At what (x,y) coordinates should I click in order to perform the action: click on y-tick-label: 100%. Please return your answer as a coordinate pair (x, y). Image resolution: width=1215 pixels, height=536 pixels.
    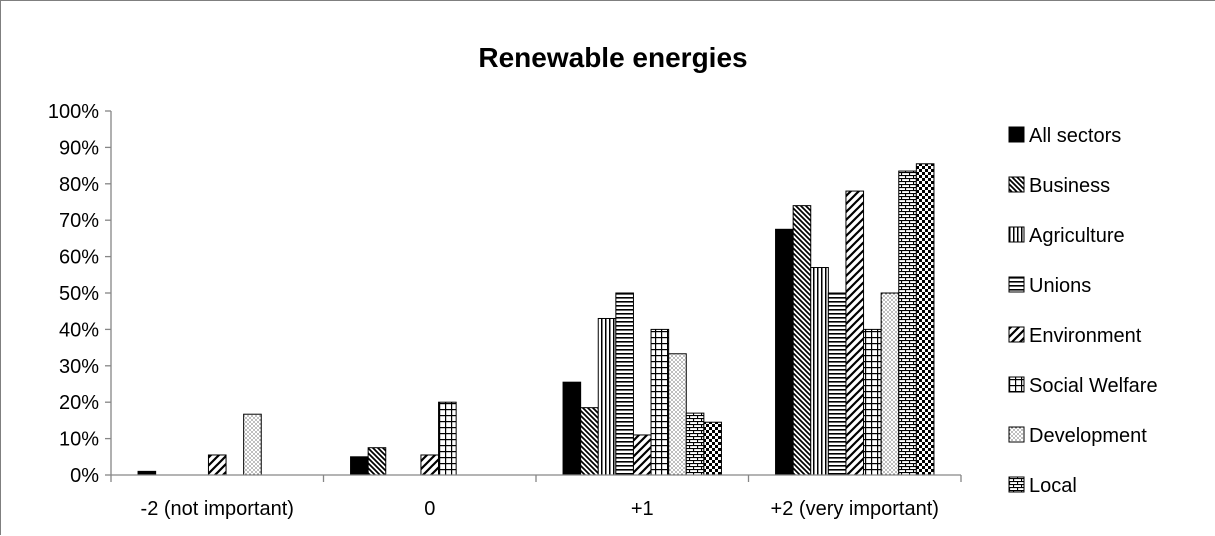
    Looking at the image, I should click on (73, 112).